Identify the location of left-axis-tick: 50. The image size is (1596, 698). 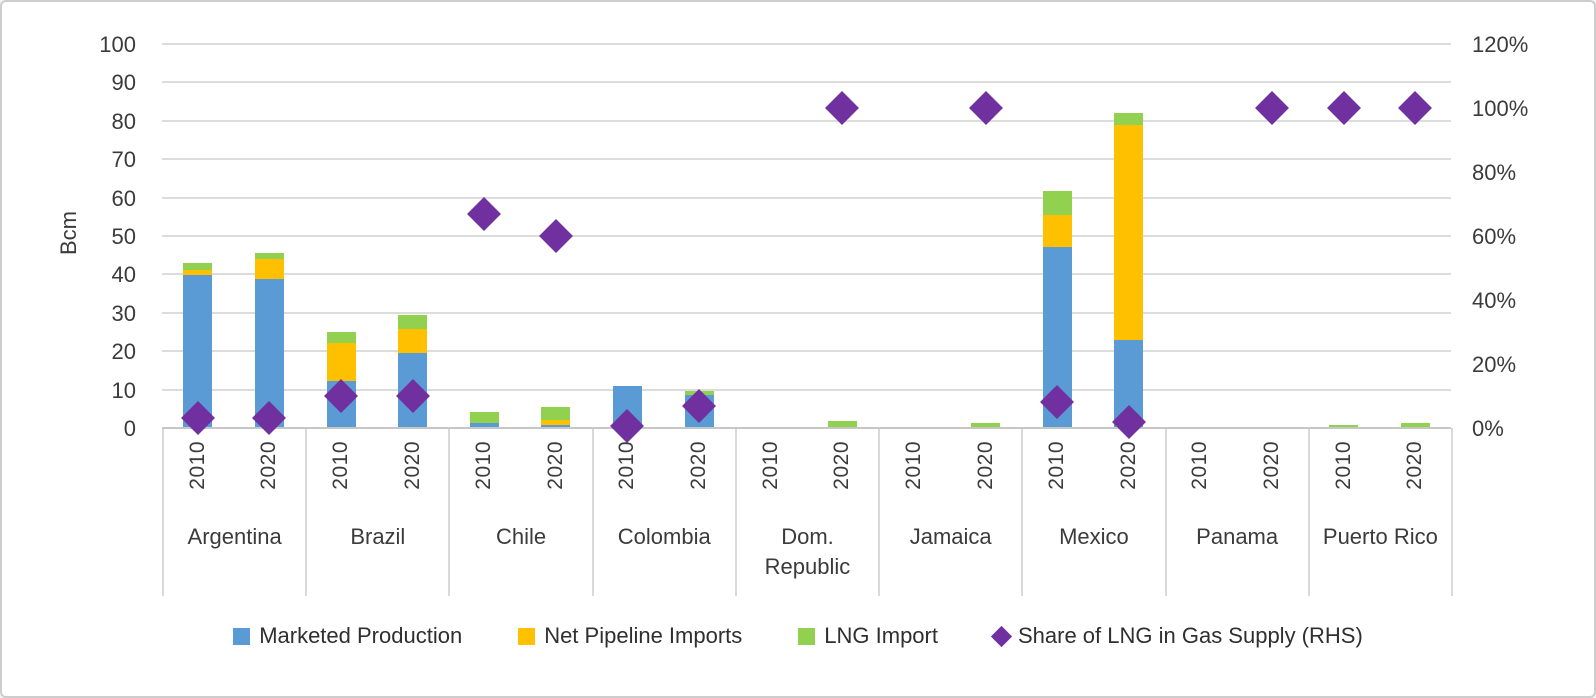
(123, 236).